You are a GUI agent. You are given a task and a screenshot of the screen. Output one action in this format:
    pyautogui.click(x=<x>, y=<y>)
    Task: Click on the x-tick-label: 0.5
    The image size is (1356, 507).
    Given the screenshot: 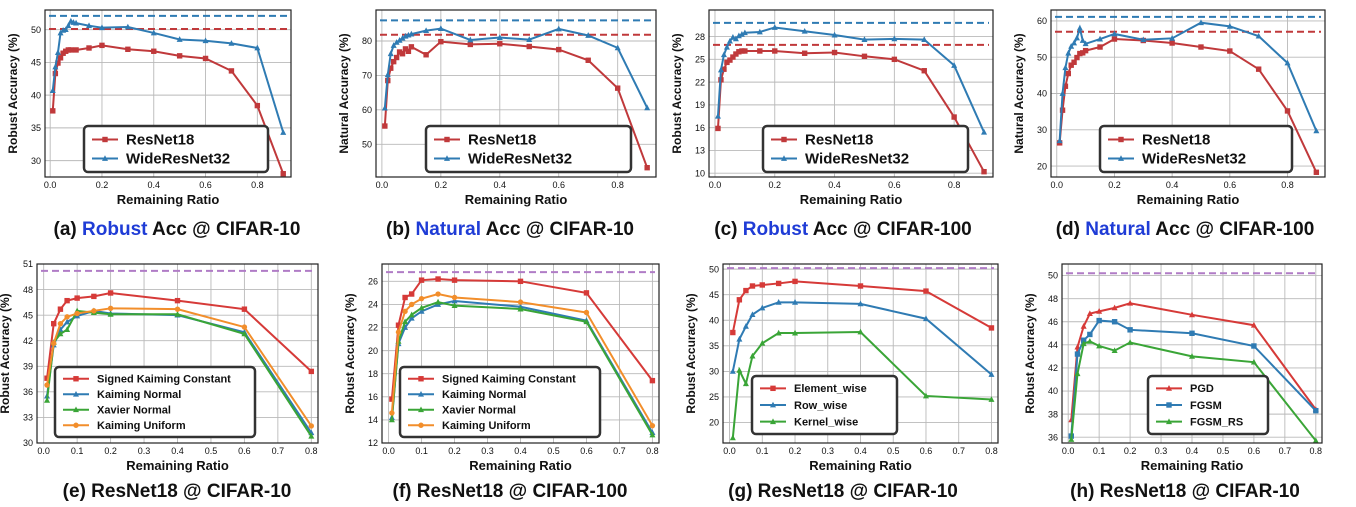 What is the action you would take?
    pyautogui.click(x=553, y=451)
    